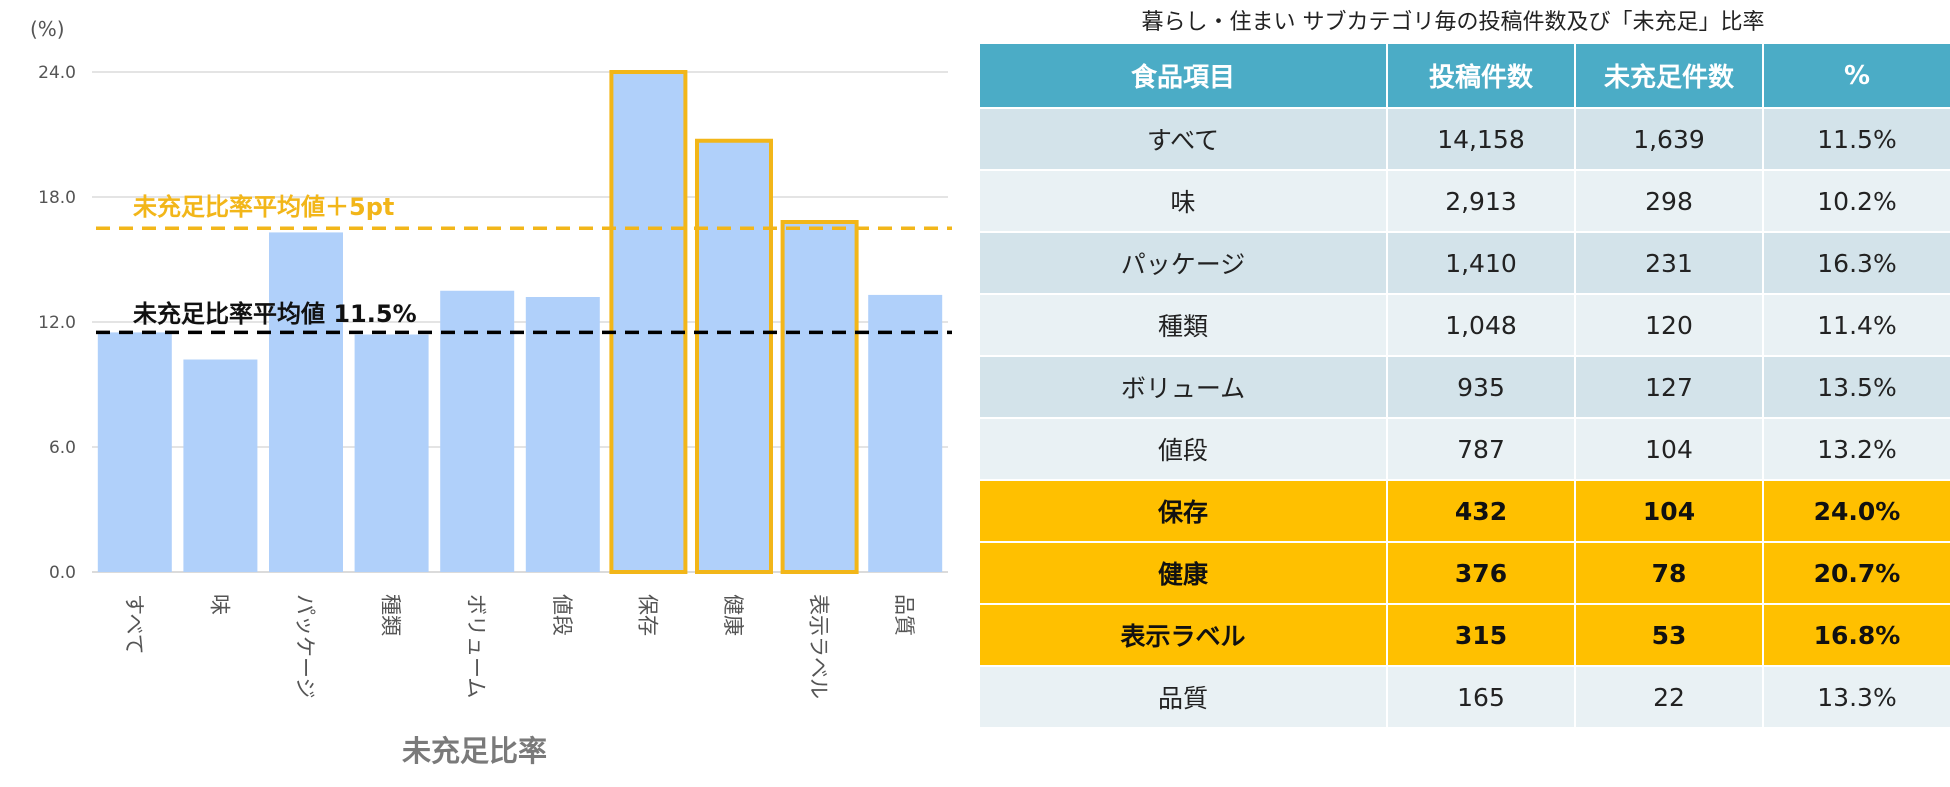 This screenshot has height=787, width=1950. Describe the element at coordinates (1856, 697) in the screenshot. I see `cell-percent: 13.3%` at that location.